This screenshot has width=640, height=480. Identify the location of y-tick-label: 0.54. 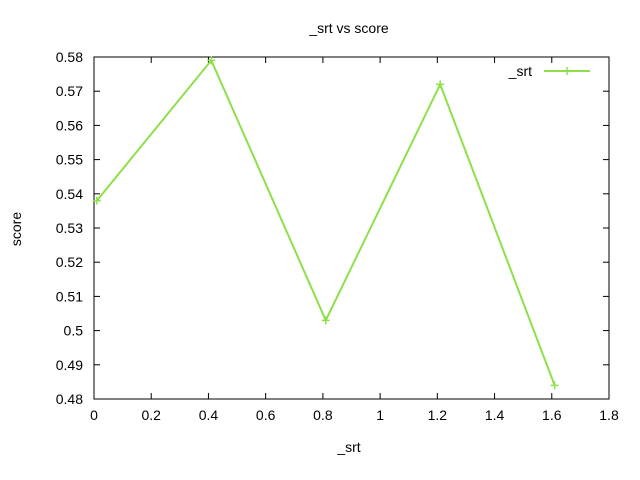
(69, 194).